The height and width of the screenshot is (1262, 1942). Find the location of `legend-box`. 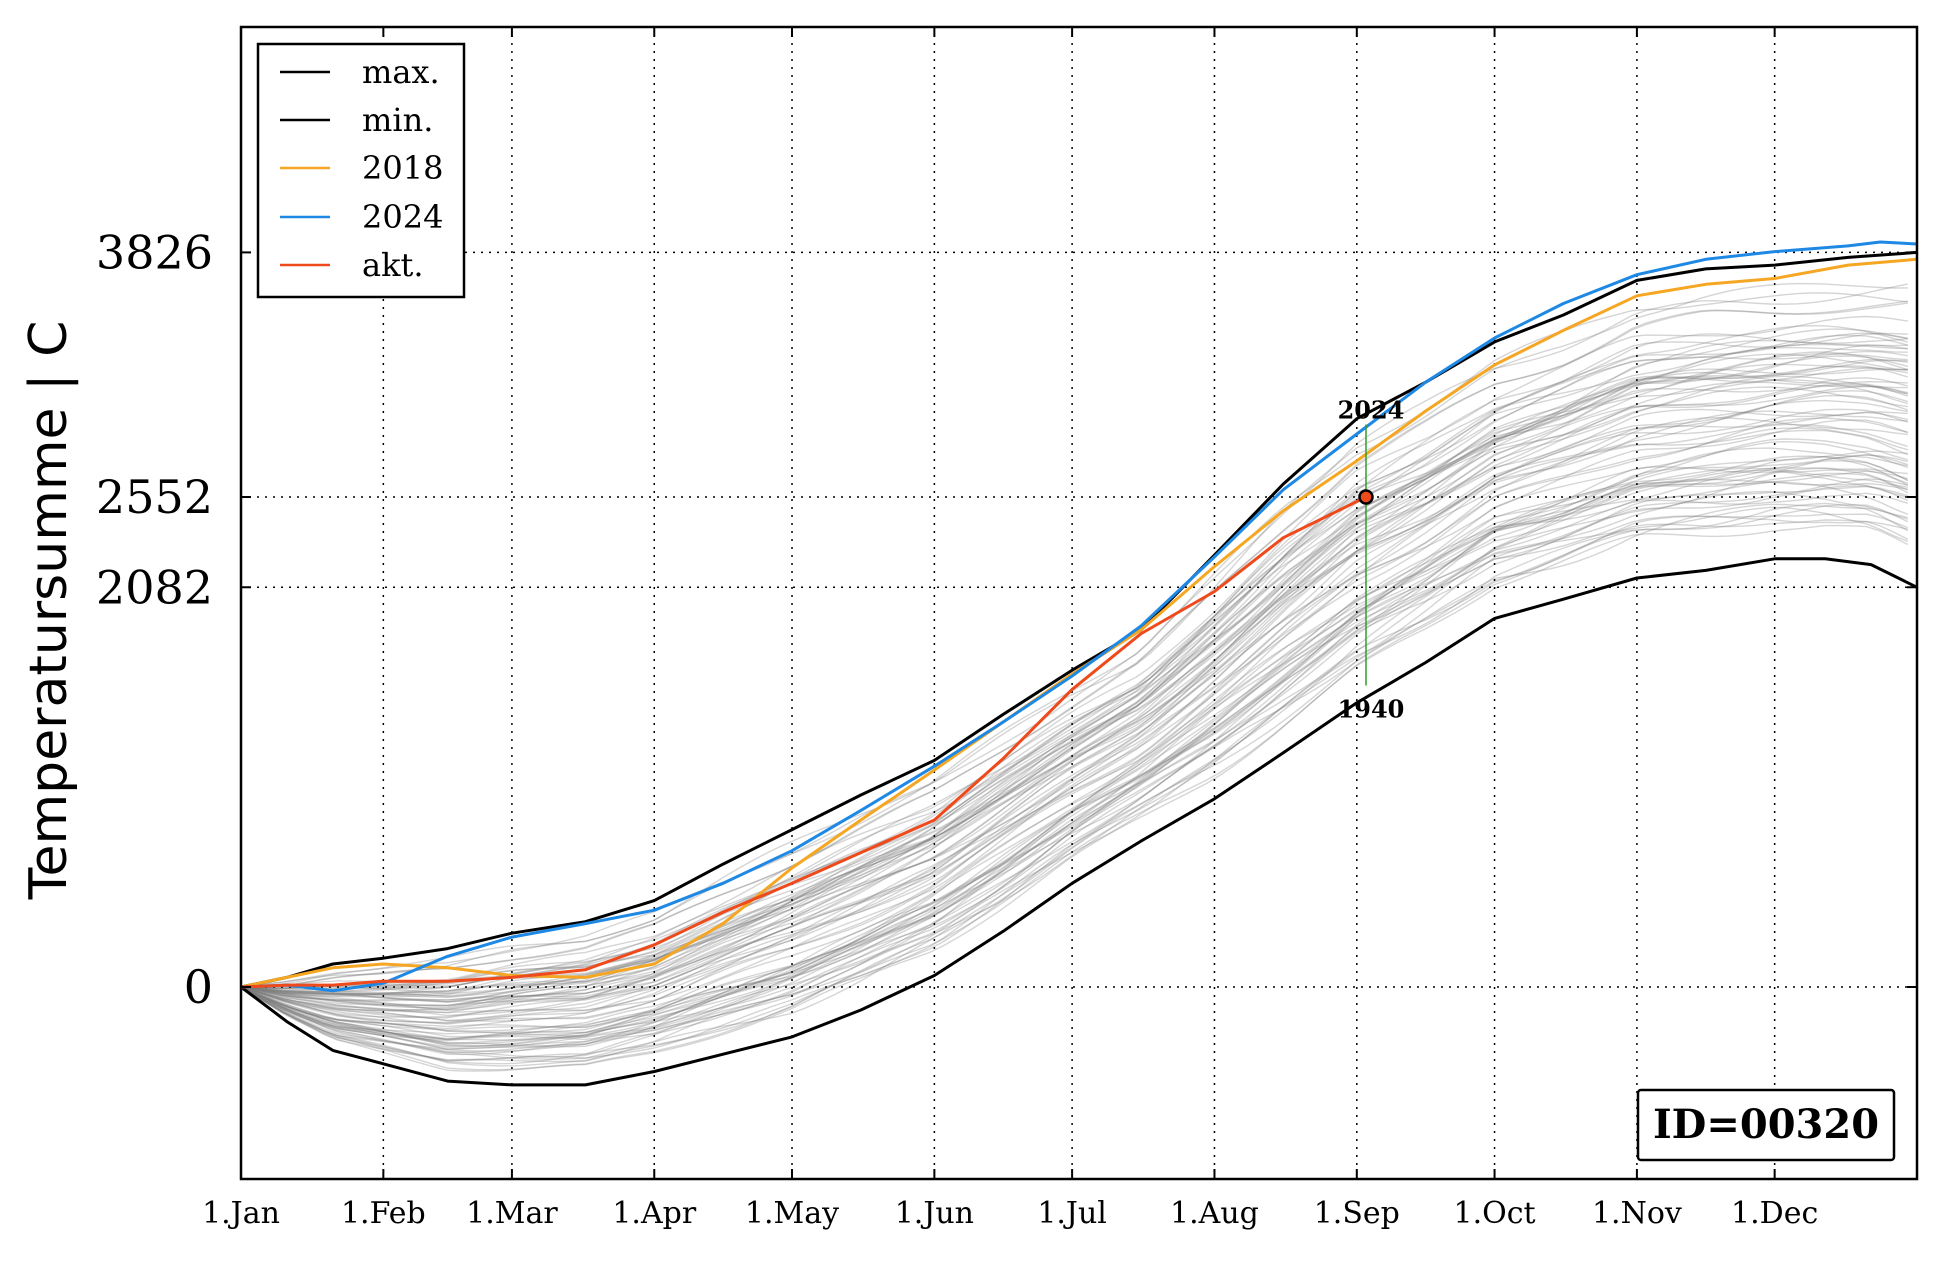

legend-box is located at coordinates (361, 170).